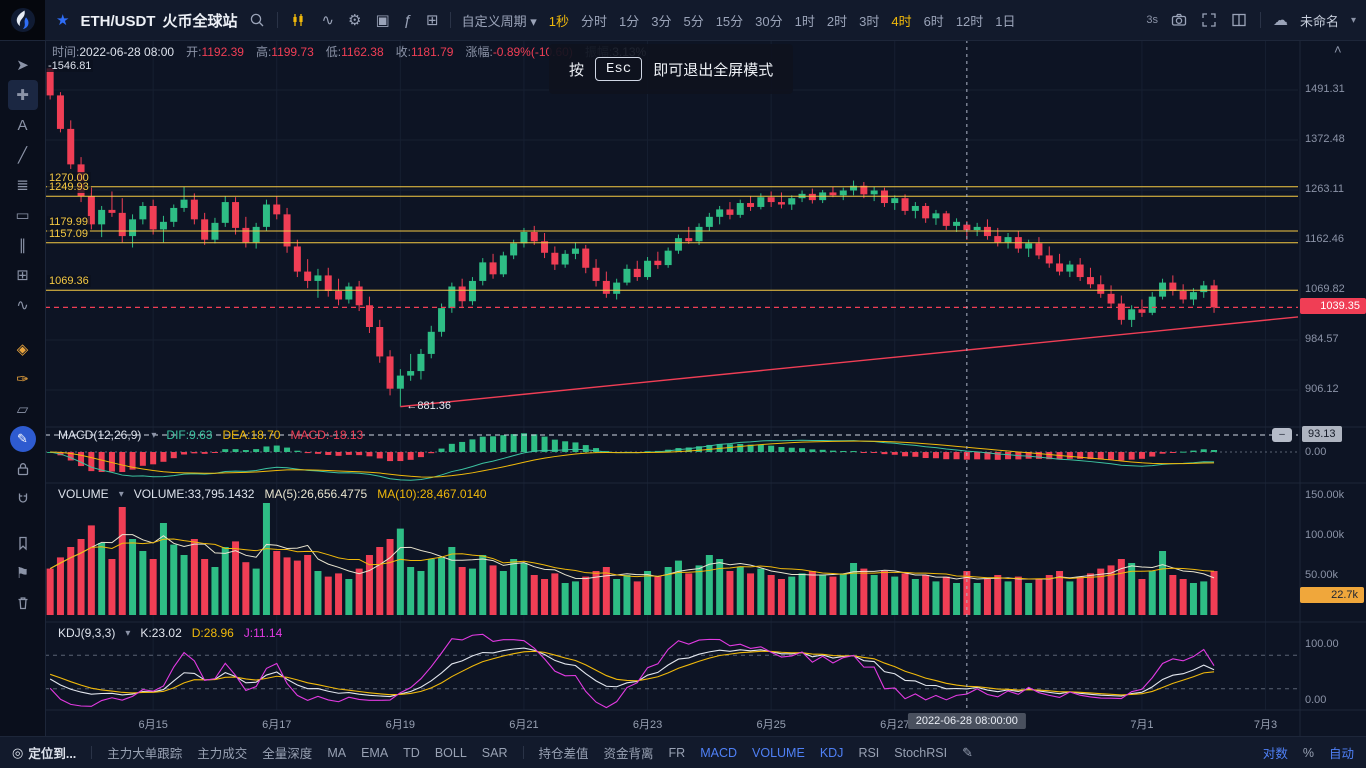 The height and width of the screenshot is (768, 1366). Describe the element at coordinates (411, 752) in the screenshot. I see `bottom-item-td: TD` at that location.